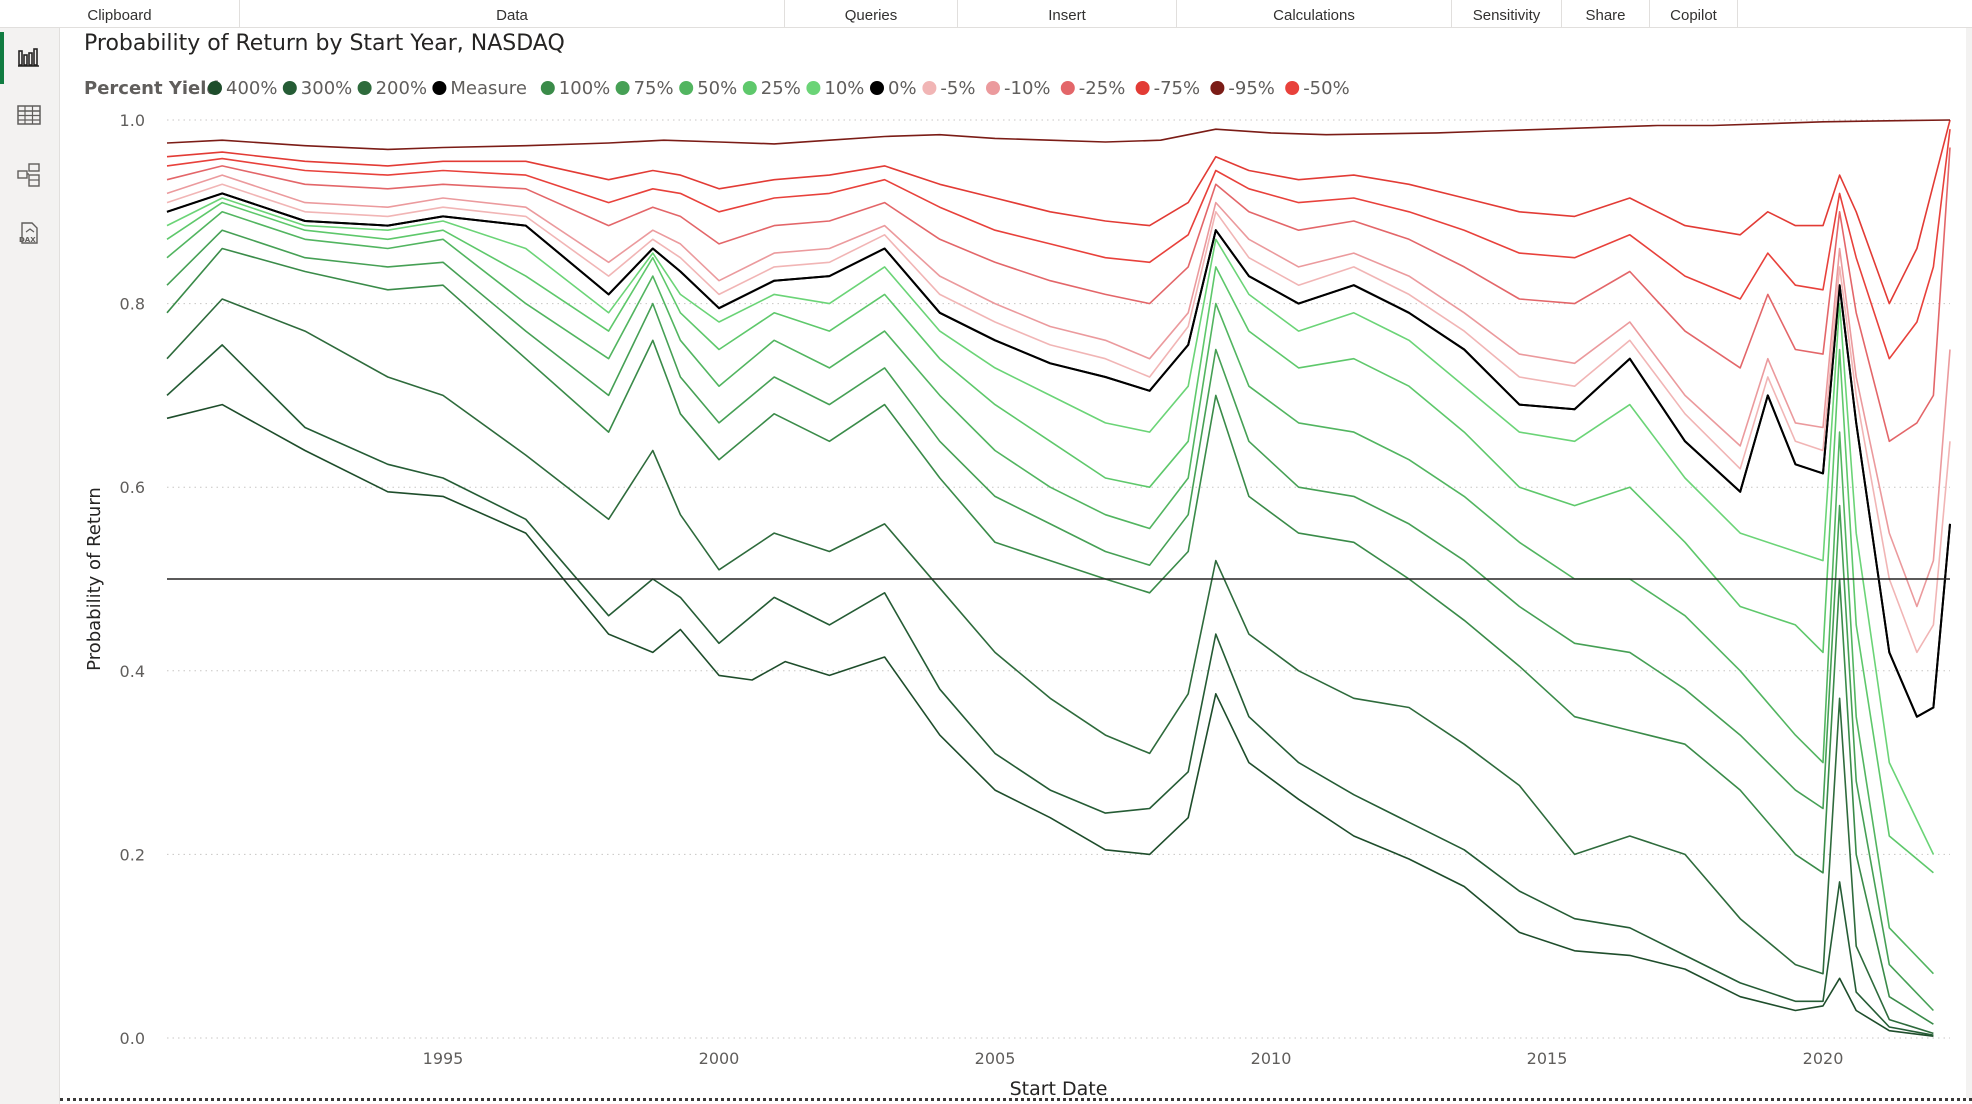 This screenshot has height=1104, width=1972. I want to click on y-axis-label: Probability of Return, so click(94, 579).